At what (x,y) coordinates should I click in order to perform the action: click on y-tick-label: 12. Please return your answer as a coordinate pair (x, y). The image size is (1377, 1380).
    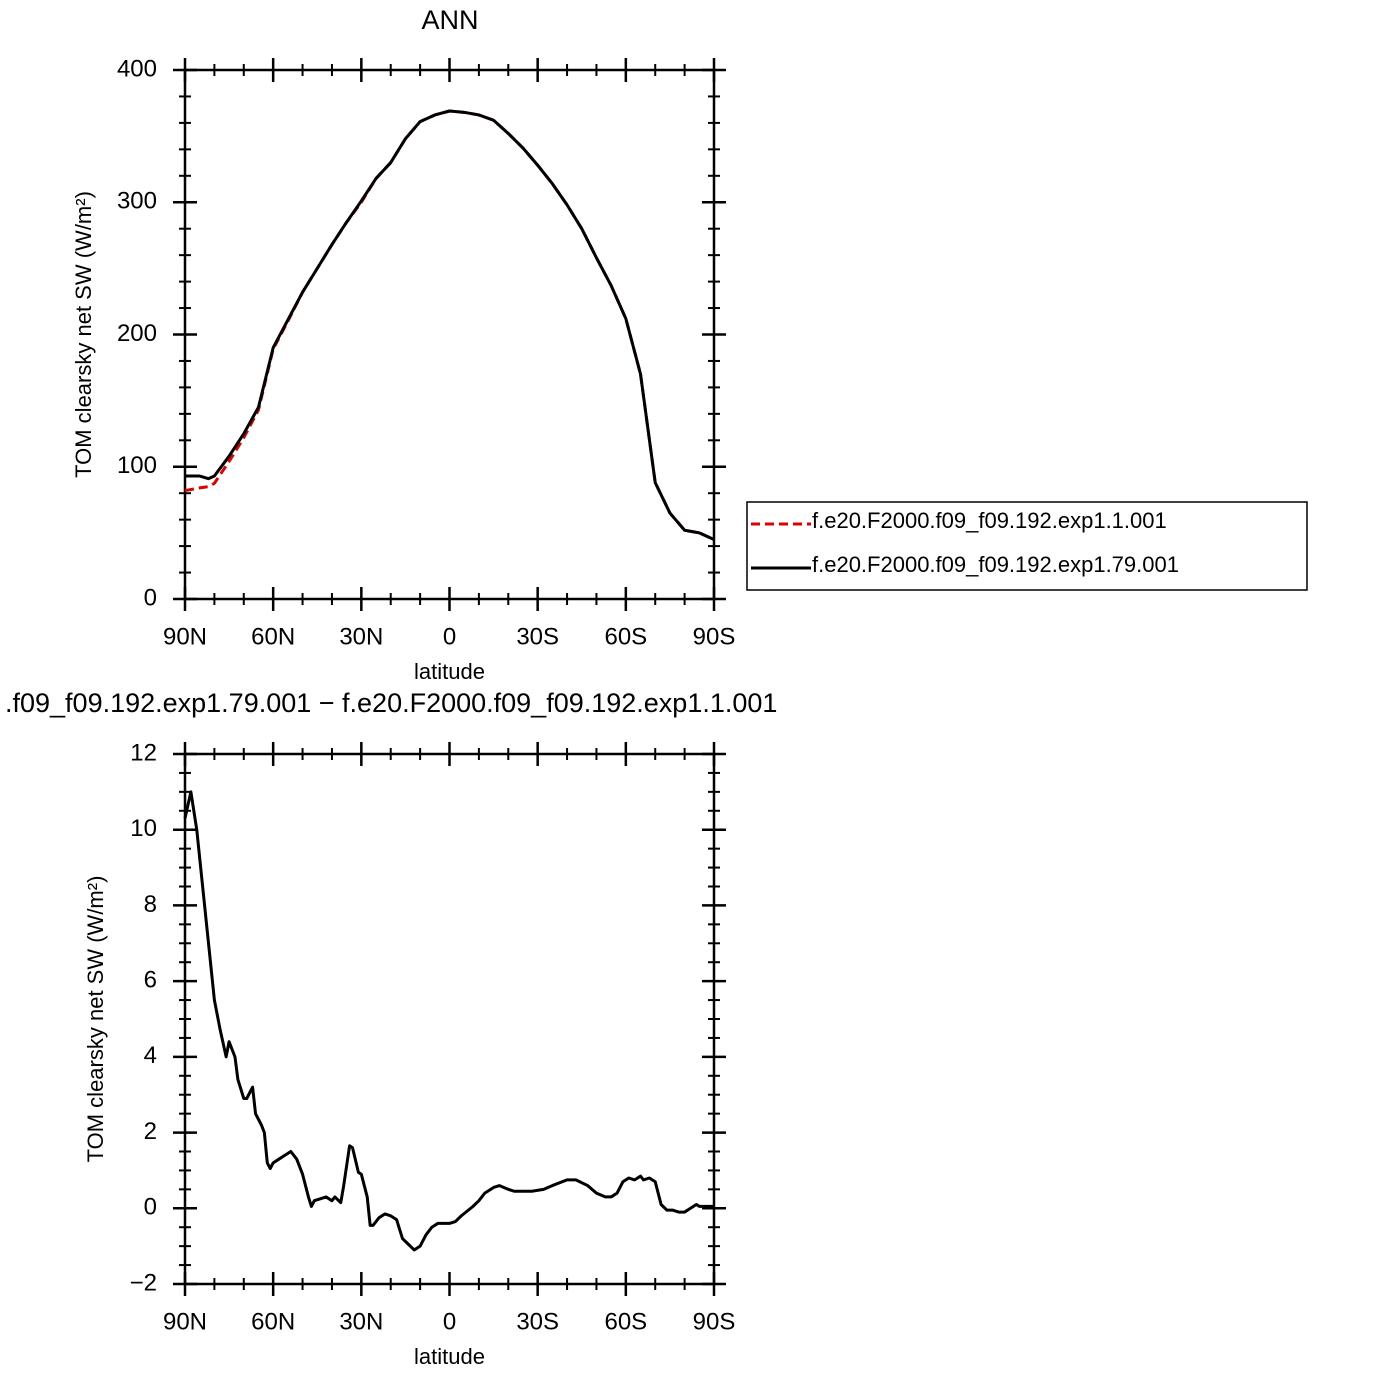
    Looking at the image, I should click on (143, 752).